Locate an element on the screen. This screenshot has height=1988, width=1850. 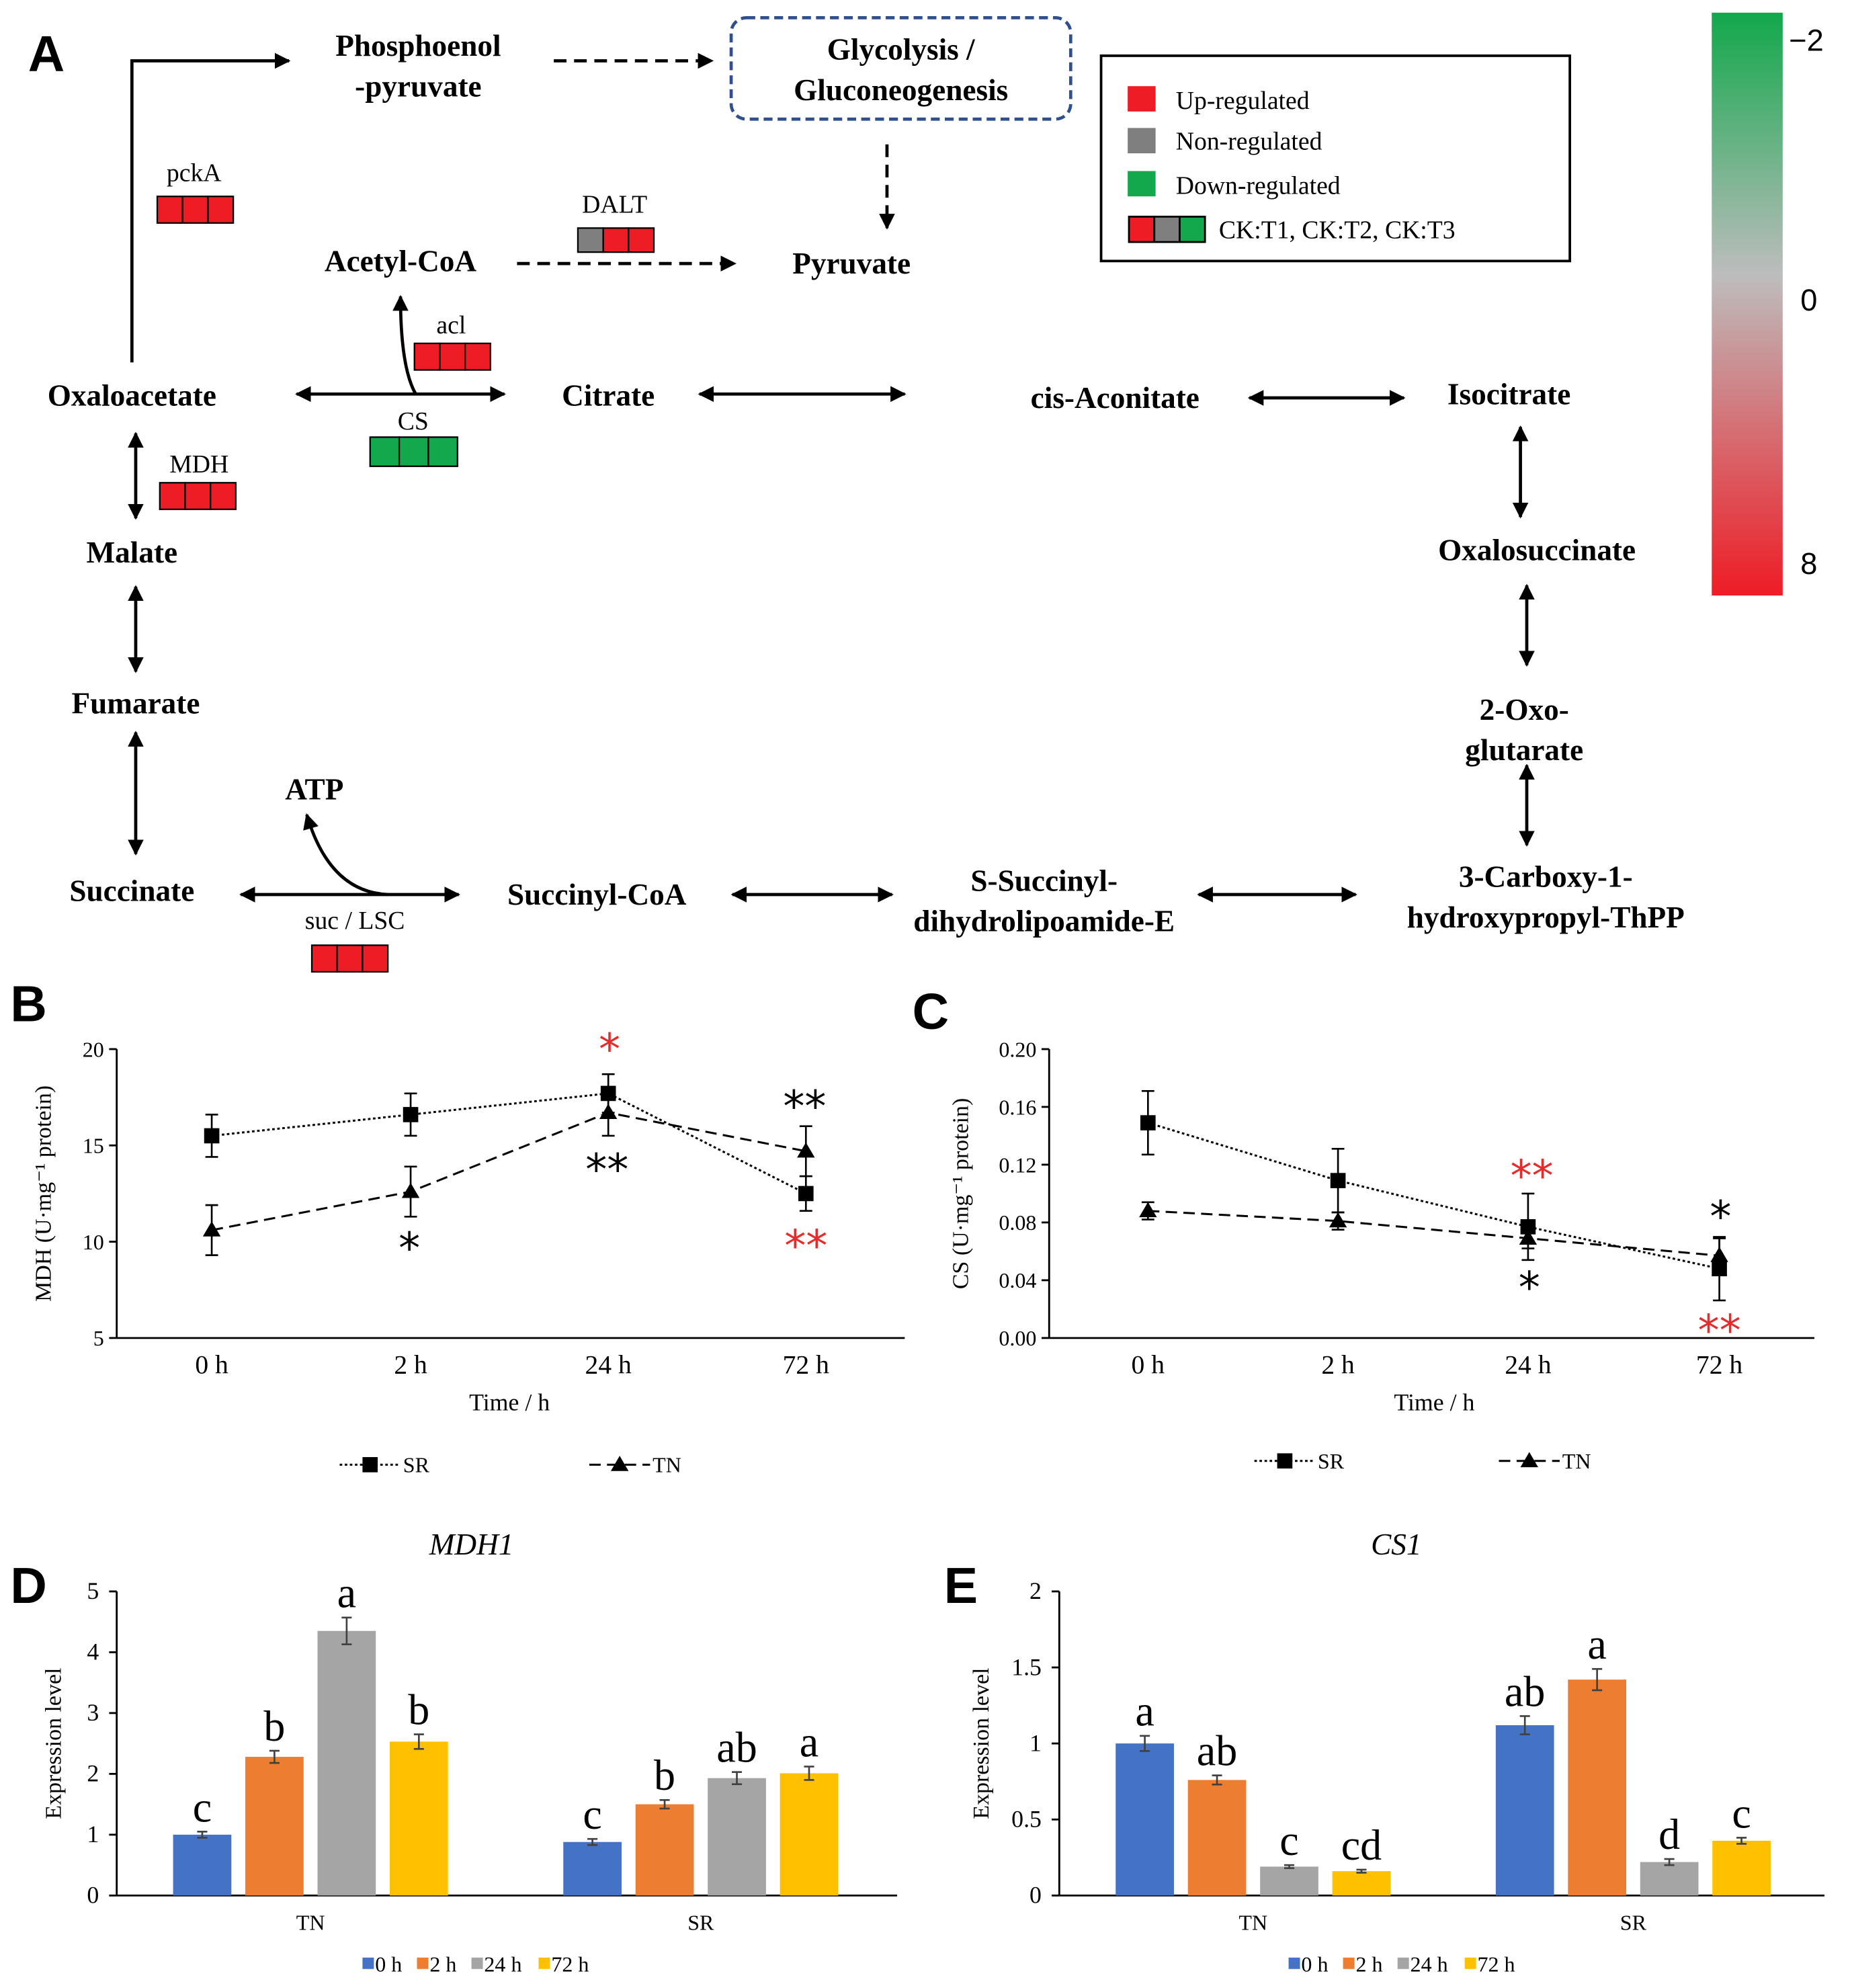
legend-non-swatch is located at coordinates (1142, 141).